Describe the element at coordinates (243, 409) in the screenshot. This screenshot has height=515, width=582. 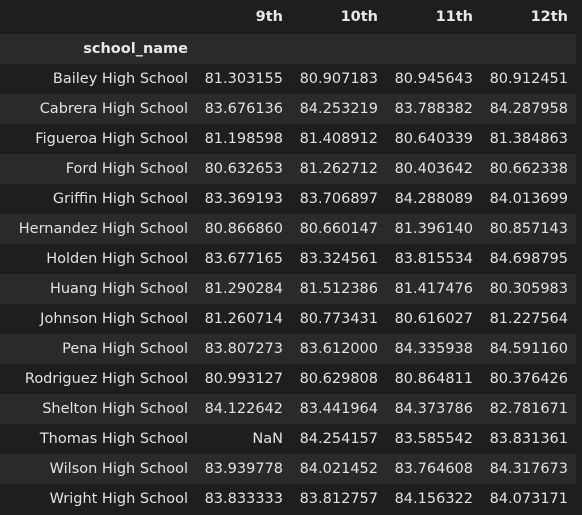
I see `table-cell: 84.122642` at that location.